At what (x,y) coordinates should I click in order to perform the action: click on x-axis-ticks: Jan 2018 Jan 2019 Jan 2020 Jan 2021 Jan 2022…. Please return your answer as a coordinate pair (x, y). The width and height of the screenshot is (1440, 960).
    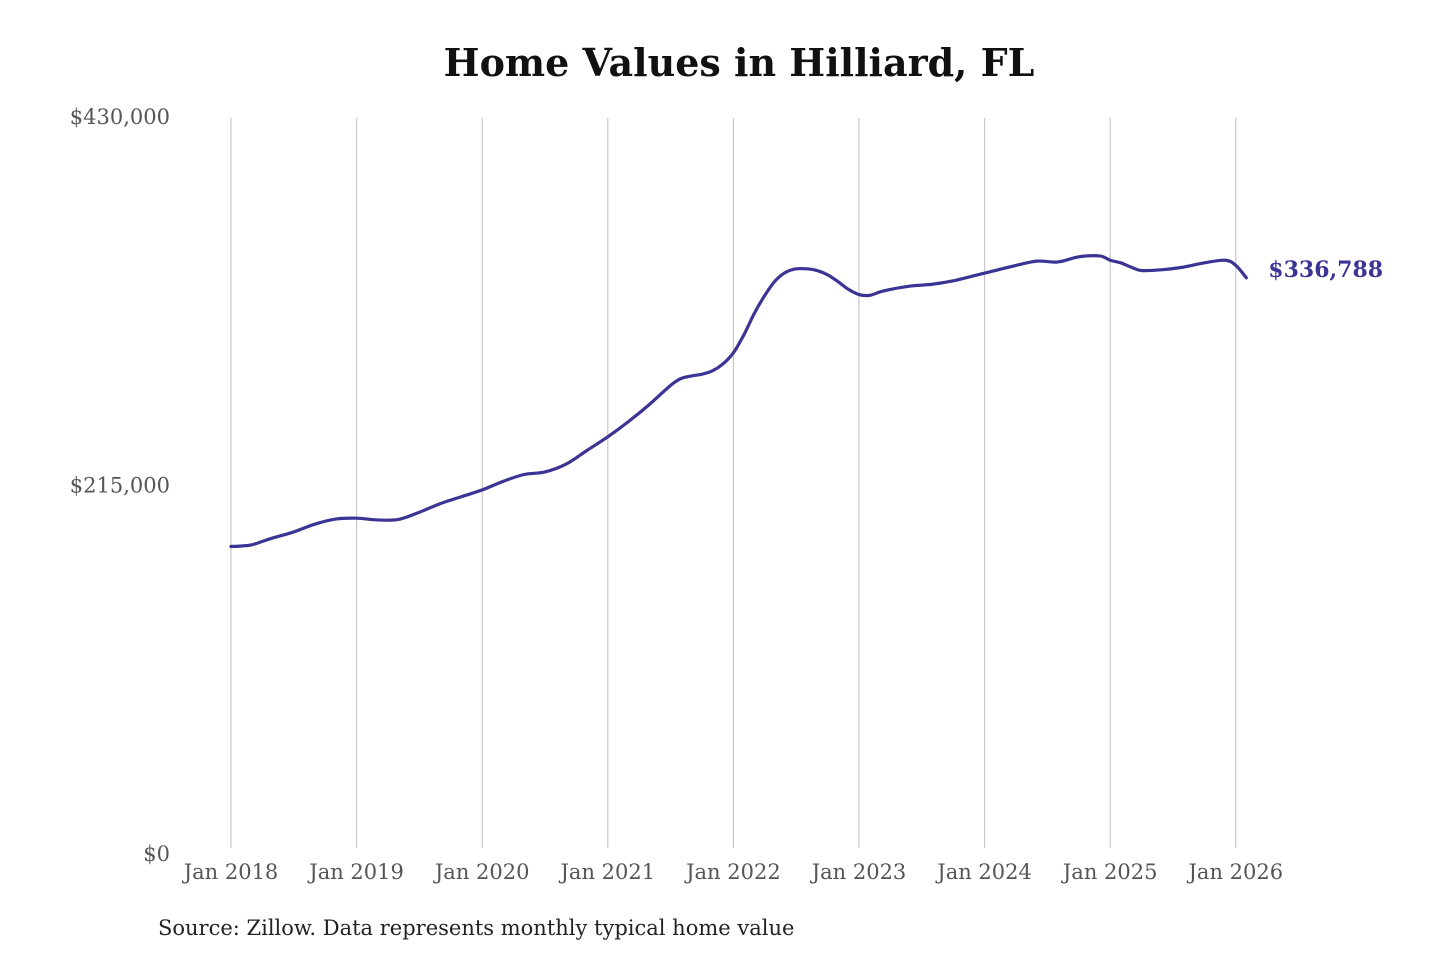
    Looking at the image, I should click on (732, 872).